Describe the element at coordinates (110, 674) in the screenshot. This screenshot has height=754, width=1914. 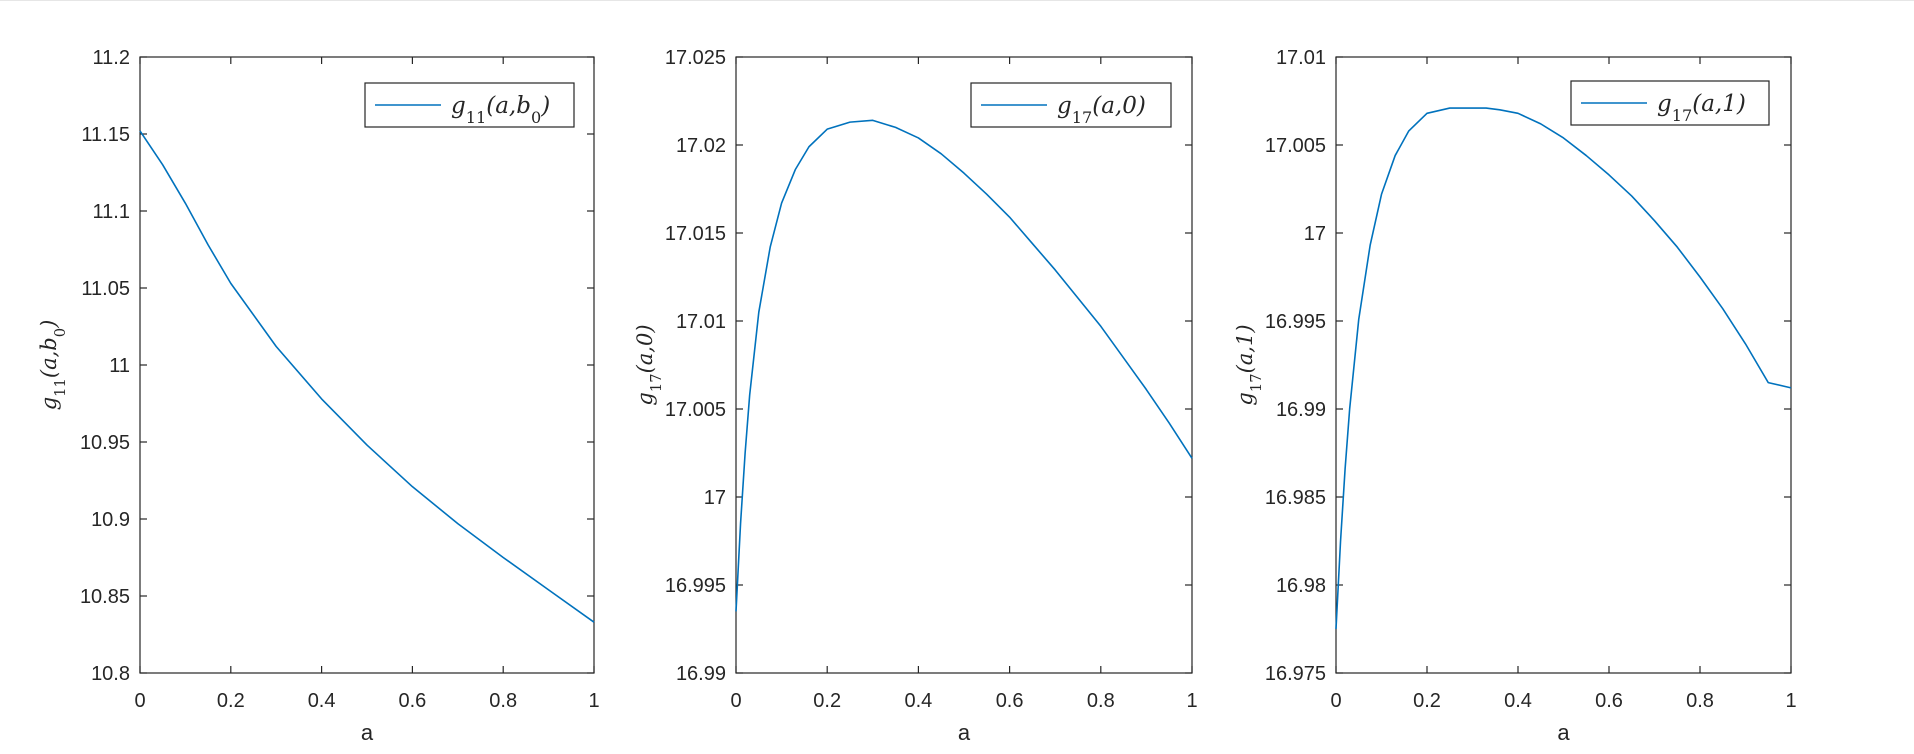
I see `y-tick-label: 10.8` at that location.